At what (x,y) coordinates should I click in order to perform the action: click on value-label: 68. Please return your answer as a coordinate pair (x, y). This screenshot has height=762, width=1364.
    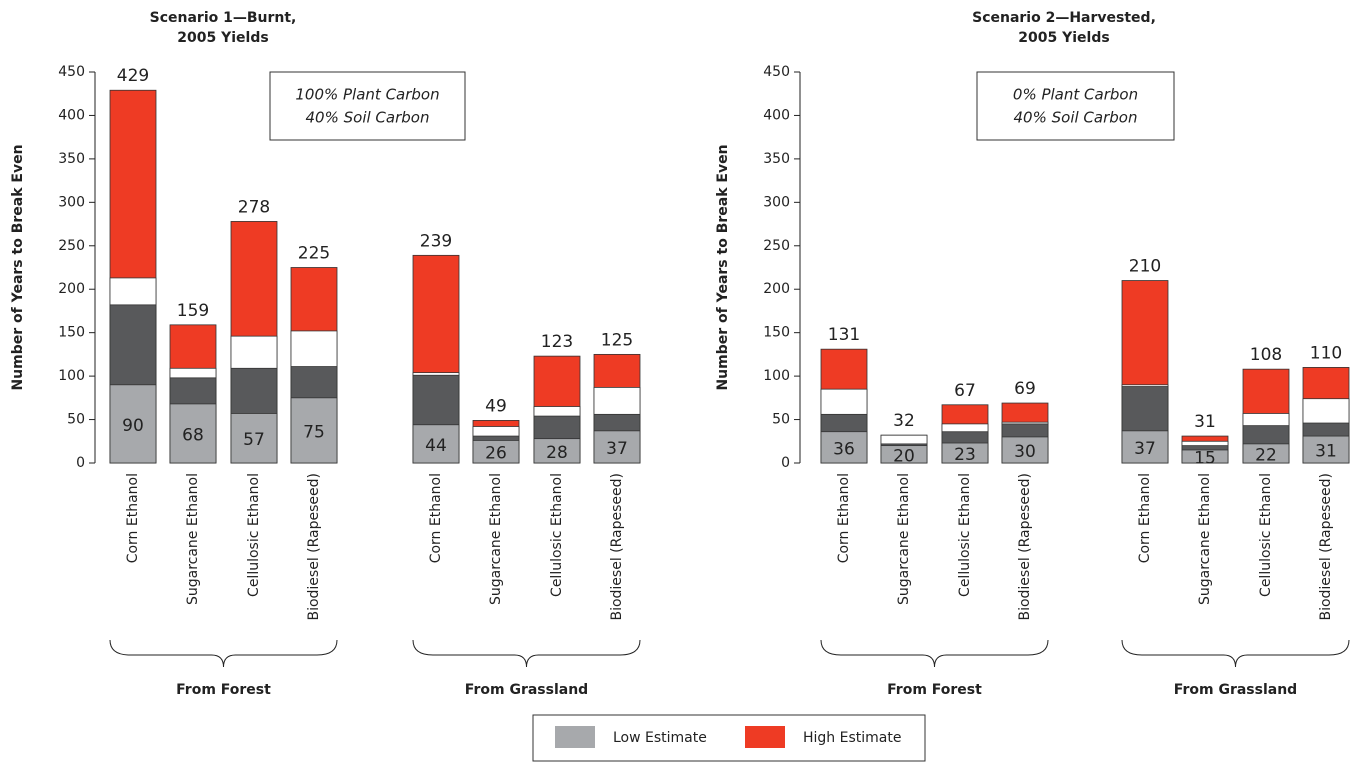
    Looking at the image, I should click on (193, 435).